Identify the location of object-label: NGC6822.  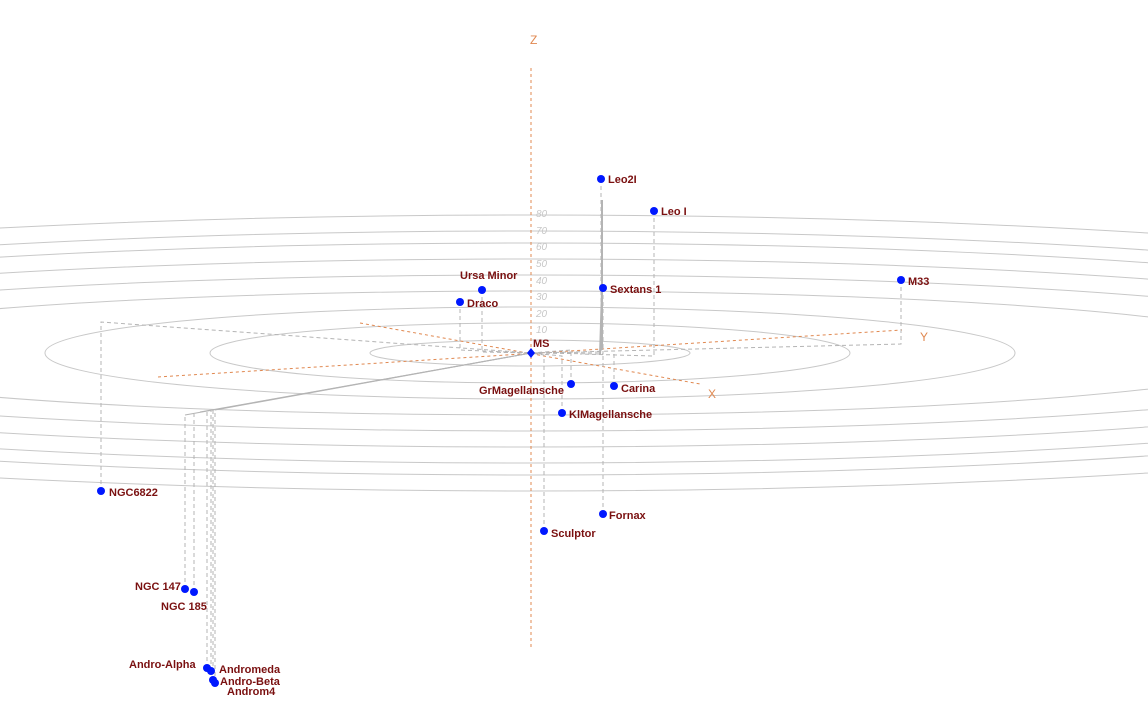
(133, 493).